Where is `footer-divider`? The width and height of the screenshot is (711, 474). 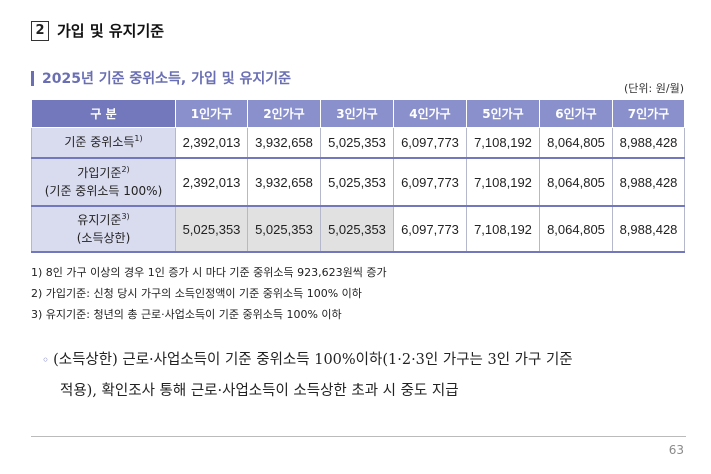 footer-divider is located at coordinates (358, 436).